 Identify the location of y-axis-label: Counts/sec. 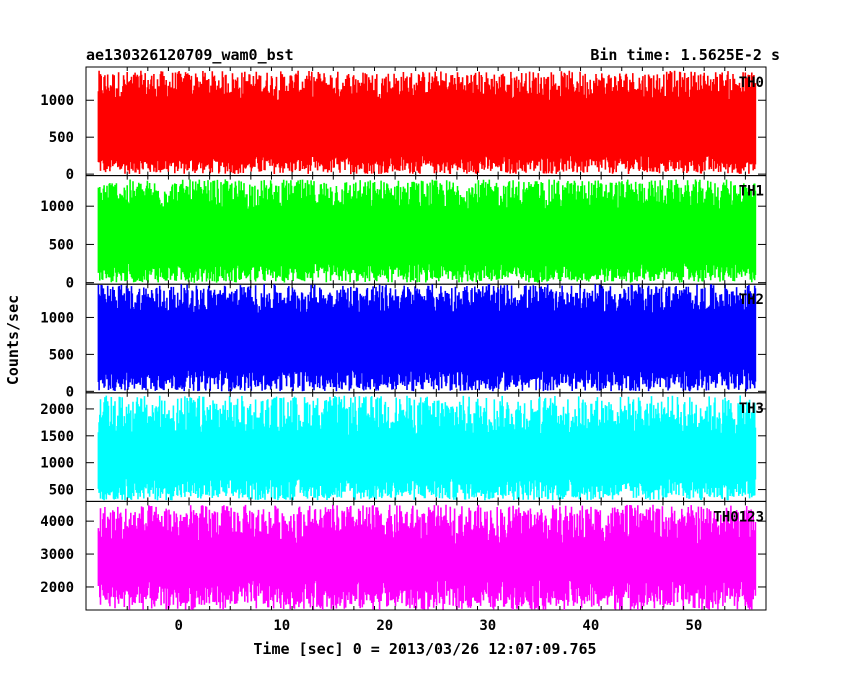
(13, 340).